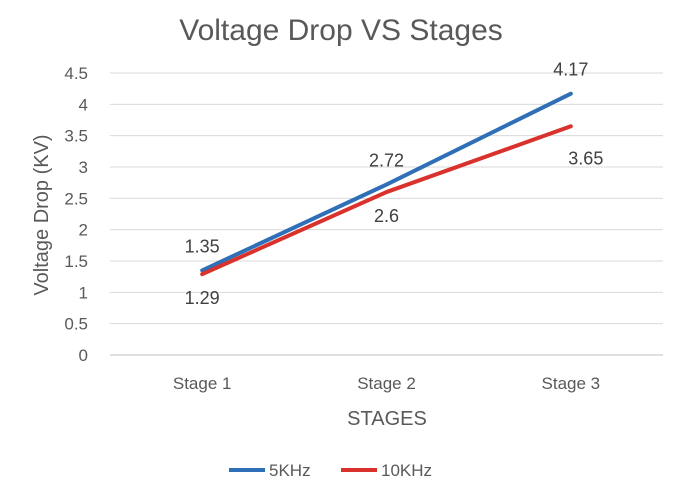 The image size is (681, 500). I want to click on x-tick-label: Stage 2, so click(386, 383).